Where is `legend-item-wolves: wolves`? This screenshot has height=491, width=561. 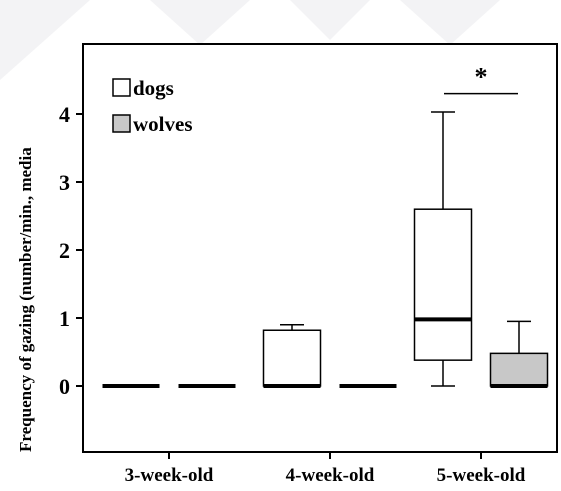 legend-item-wolves: wolves is located at coordinates (152, 124).